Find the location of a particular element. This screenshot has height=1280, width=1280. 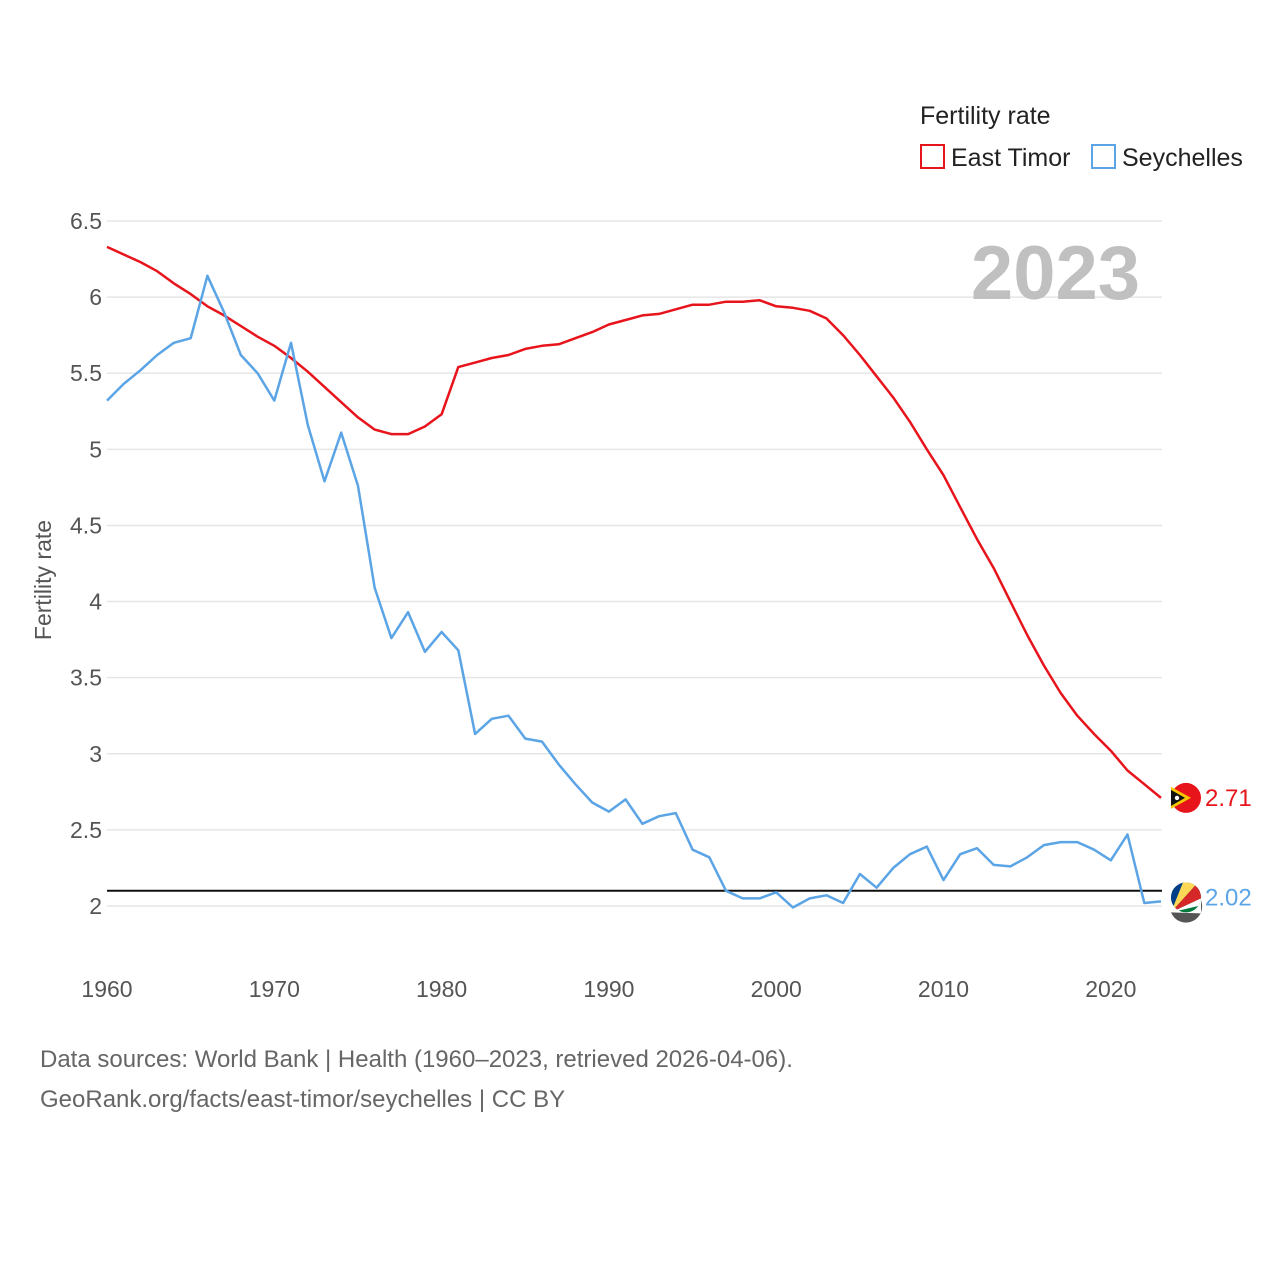

y-tick-label: 5.5 is located at coordinates (86, 373).